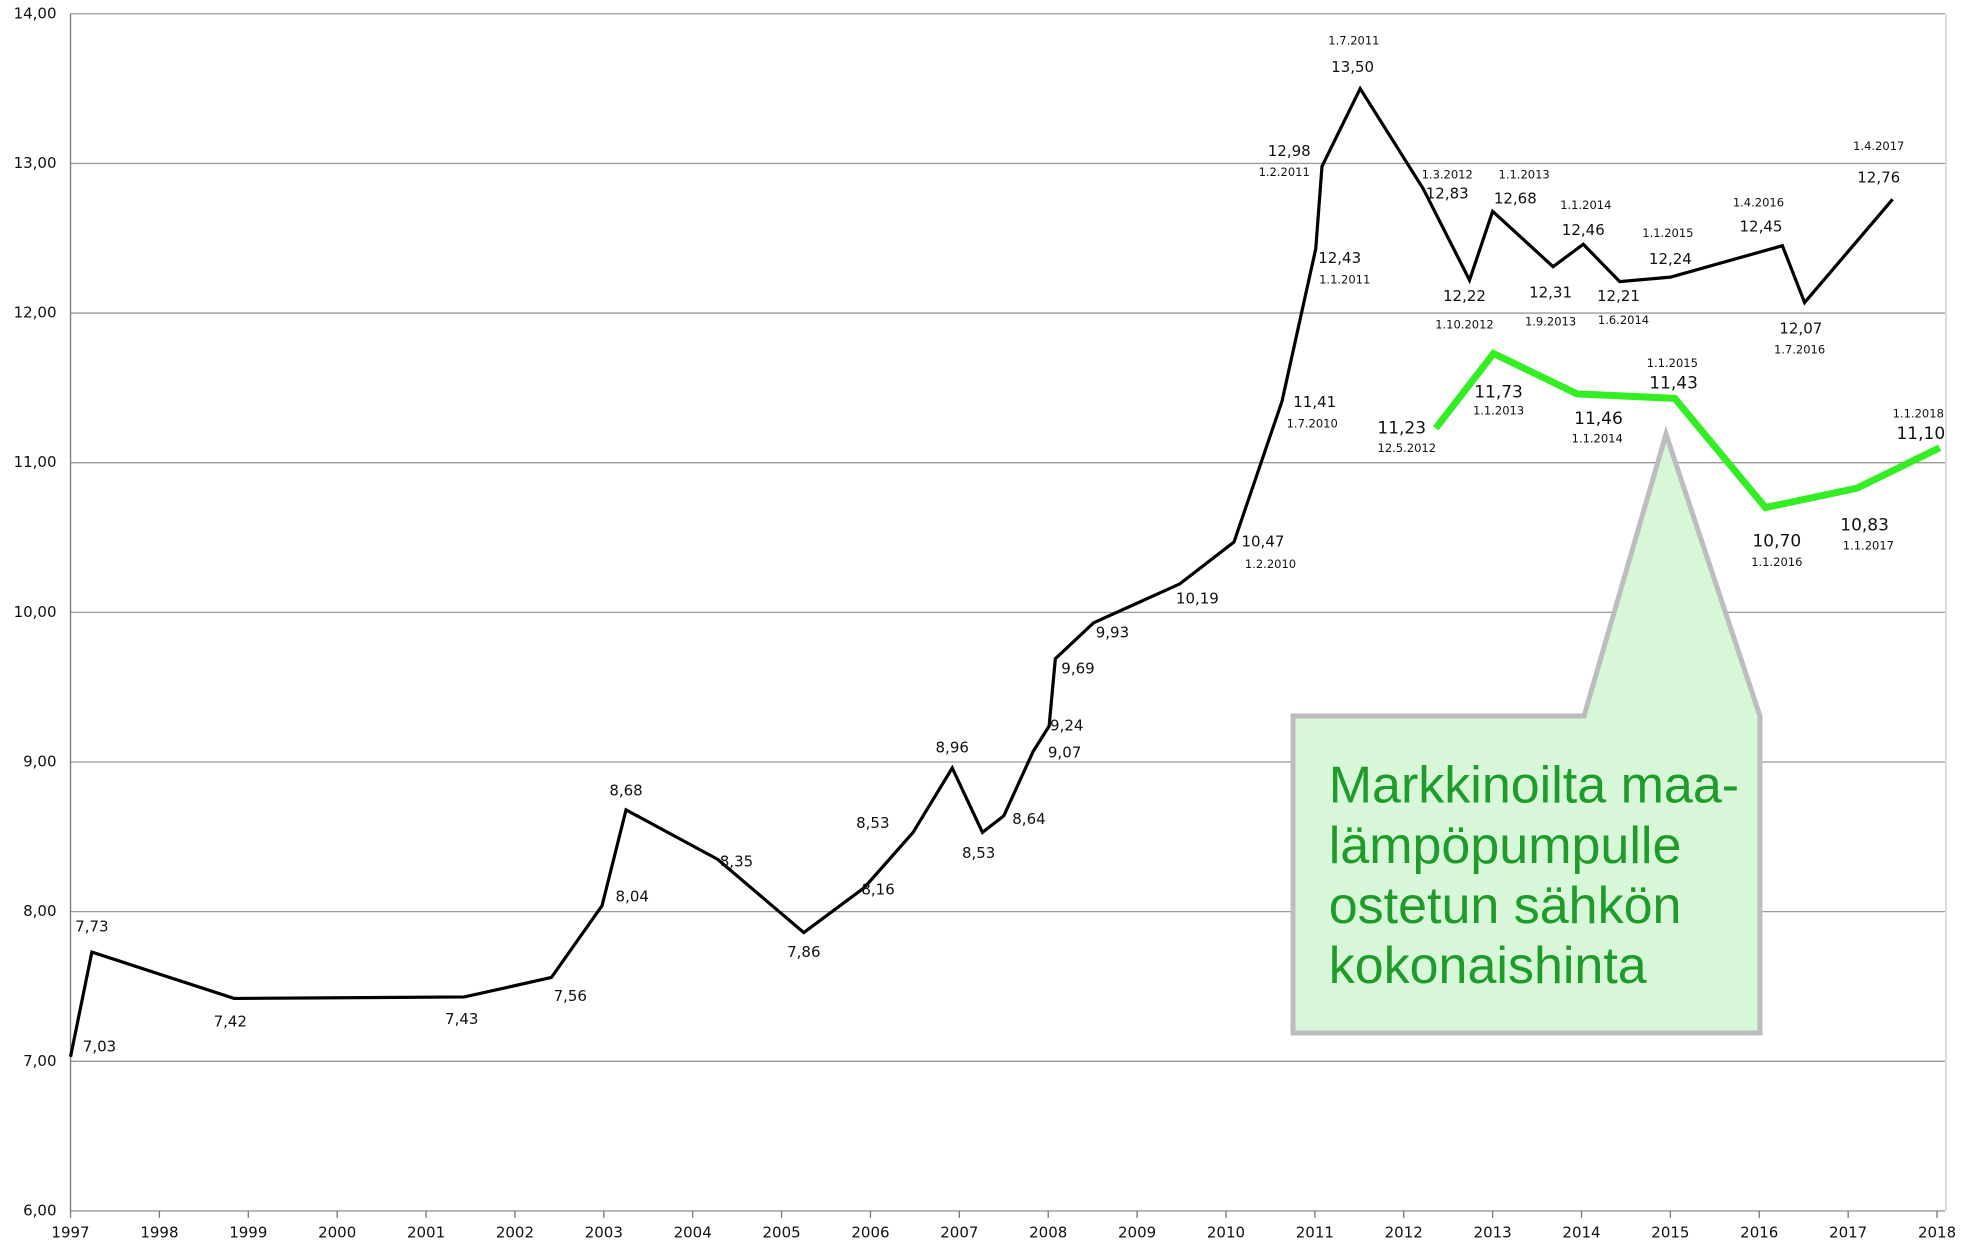  Describe the element at coordinates (1312, 423) in the screenshot. I see `date-label: 1.7.2010` at that location.